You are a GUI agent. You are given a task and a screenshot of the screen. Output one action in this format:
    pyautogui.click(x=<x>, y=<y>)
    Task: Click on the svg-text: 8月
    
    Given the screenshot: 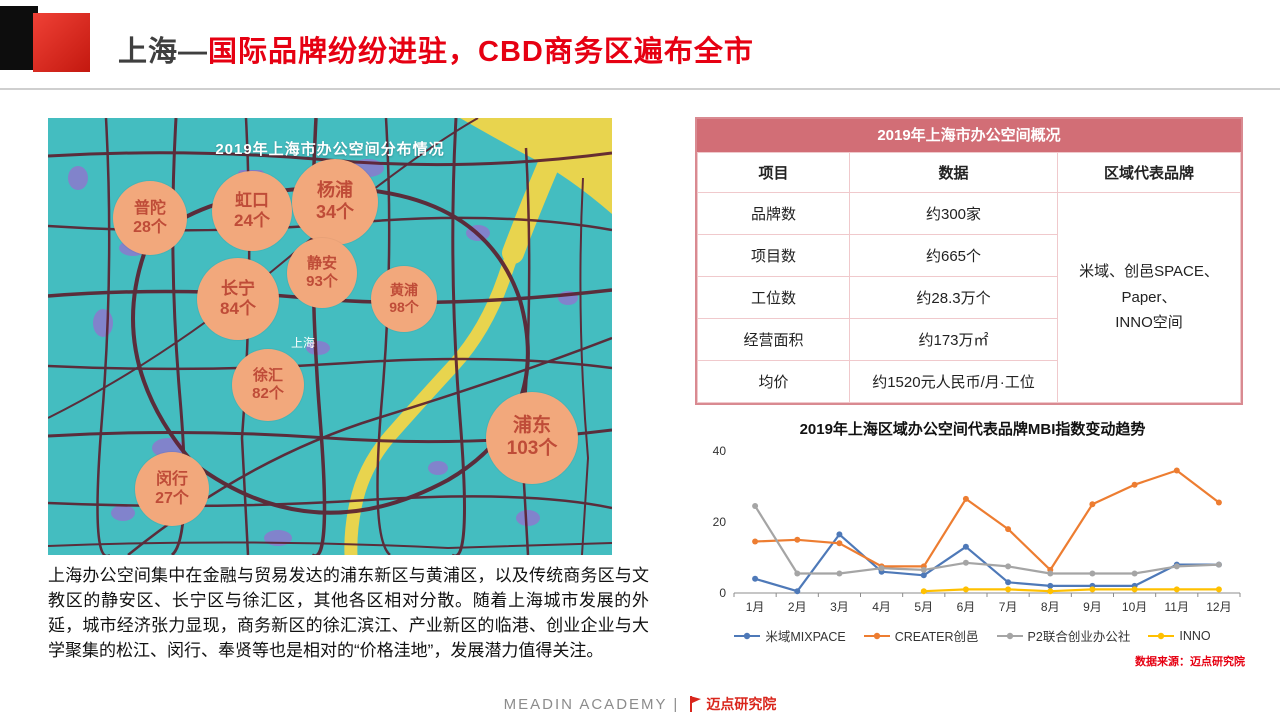 What is the action you would take?
    pyautogui.click(x=1050, y=607)
    